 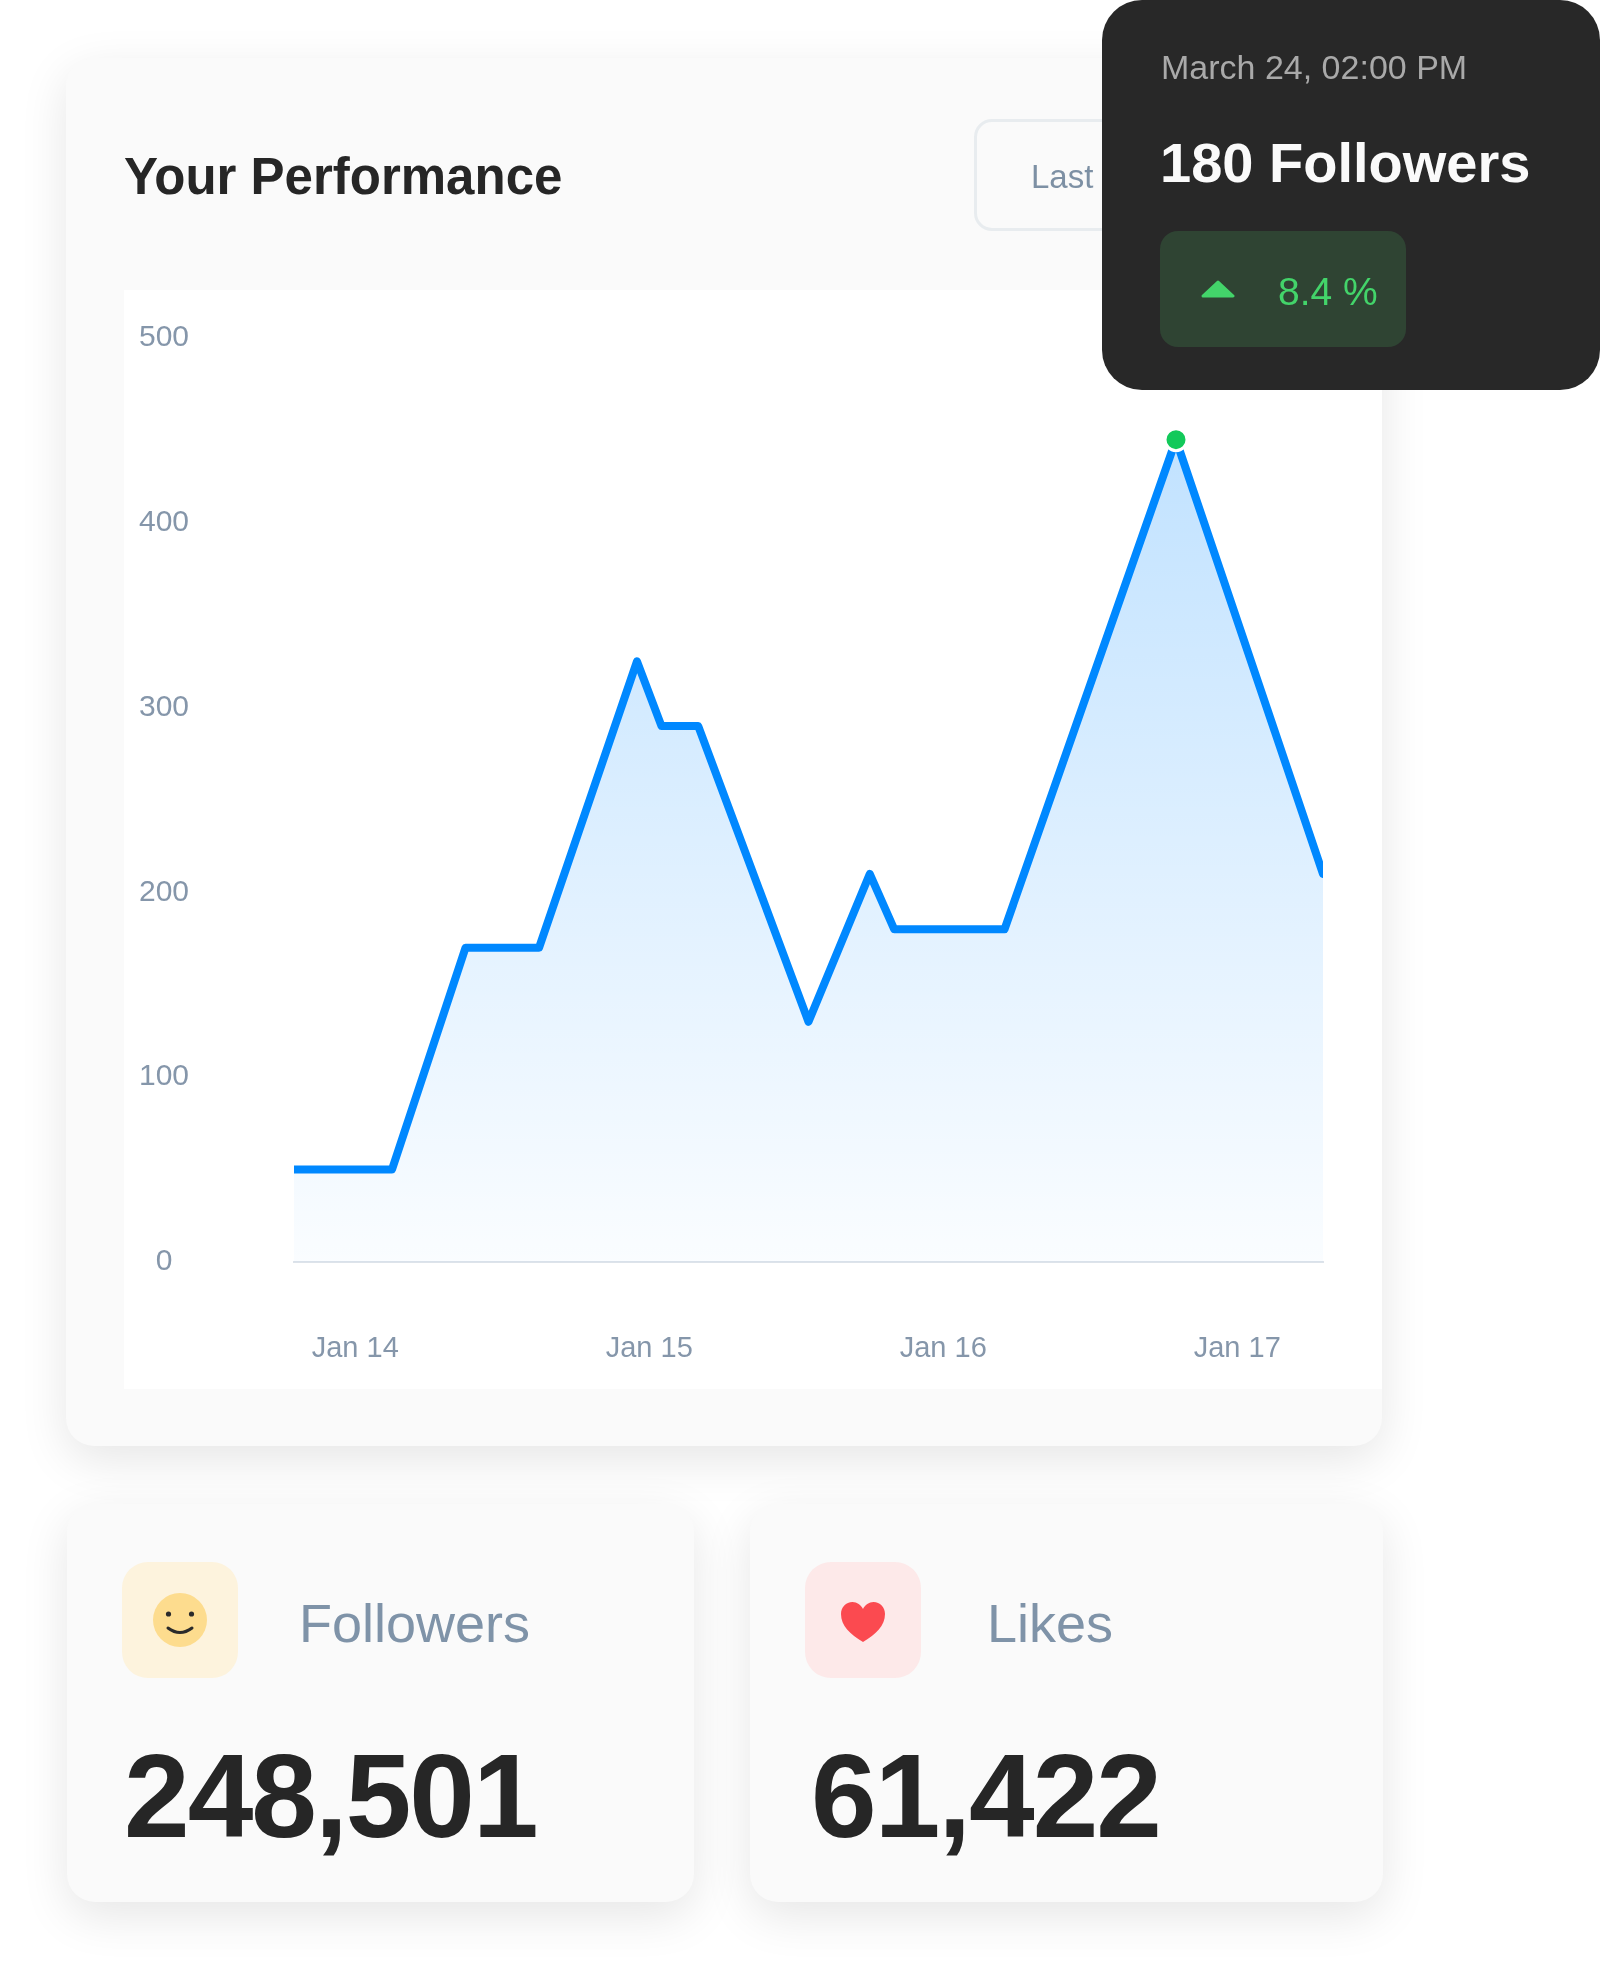 I want to click on tooltip: March 24, 02:00 PM 180 Followers 8.4 %, so click(x=1351, y=195).